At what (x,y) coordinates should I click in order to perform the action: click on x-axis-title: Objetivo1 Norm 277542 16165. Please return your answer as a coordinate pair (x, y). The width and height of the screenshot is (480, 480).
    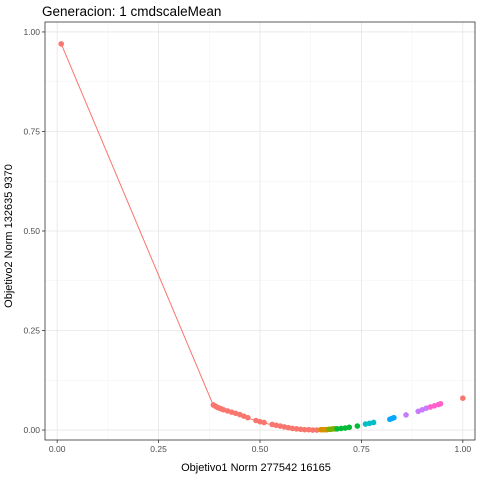
    Looking at the image, I should click on (256, 468).